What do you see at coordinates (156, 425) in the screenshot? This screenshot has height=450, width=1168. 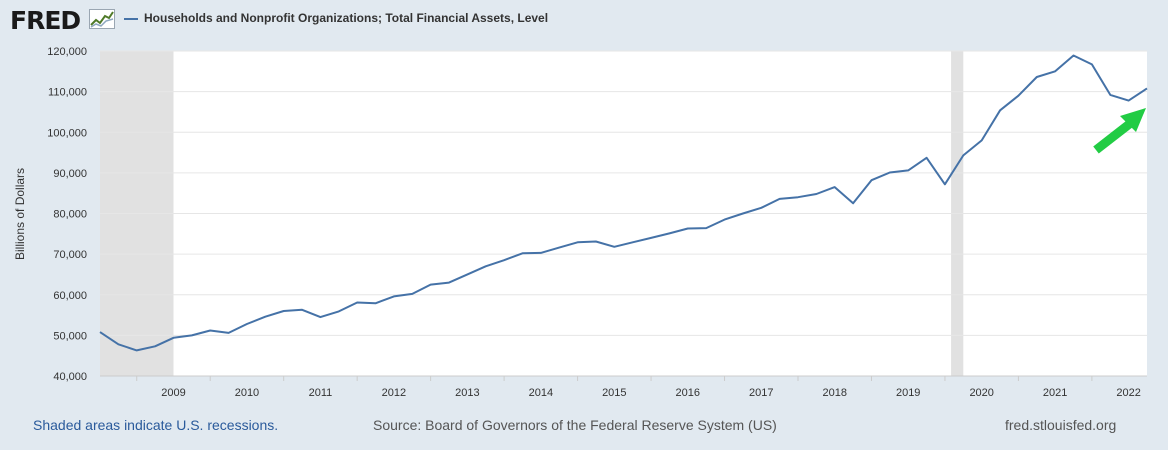 I see `recession-note: Shaded areas indicate U.S. recessions.` at bounding box center [156, 425].